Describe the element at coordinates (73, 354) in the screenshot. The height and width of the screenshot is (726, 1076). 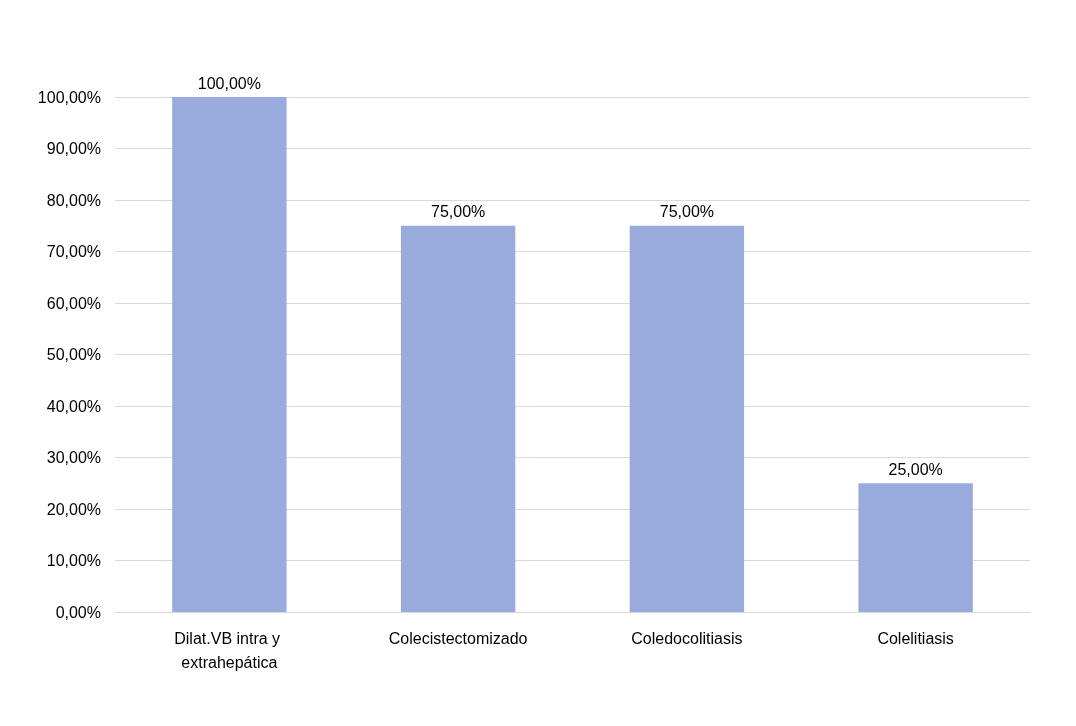
I see `y-tick-label: 50,00%` at that location.